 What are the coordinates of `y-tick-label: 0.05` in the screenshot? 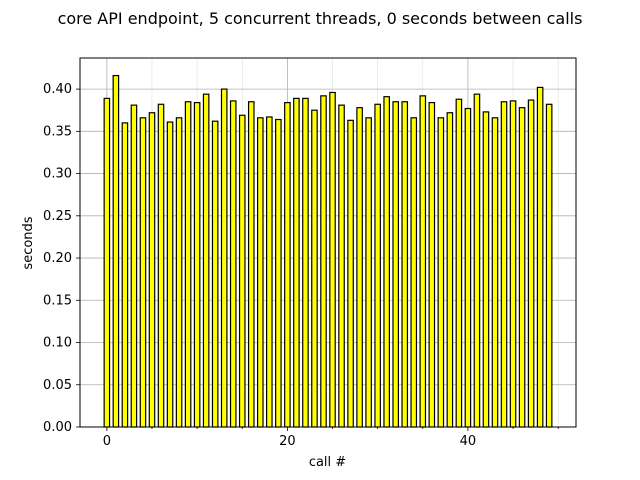 It's located at (57, 385).